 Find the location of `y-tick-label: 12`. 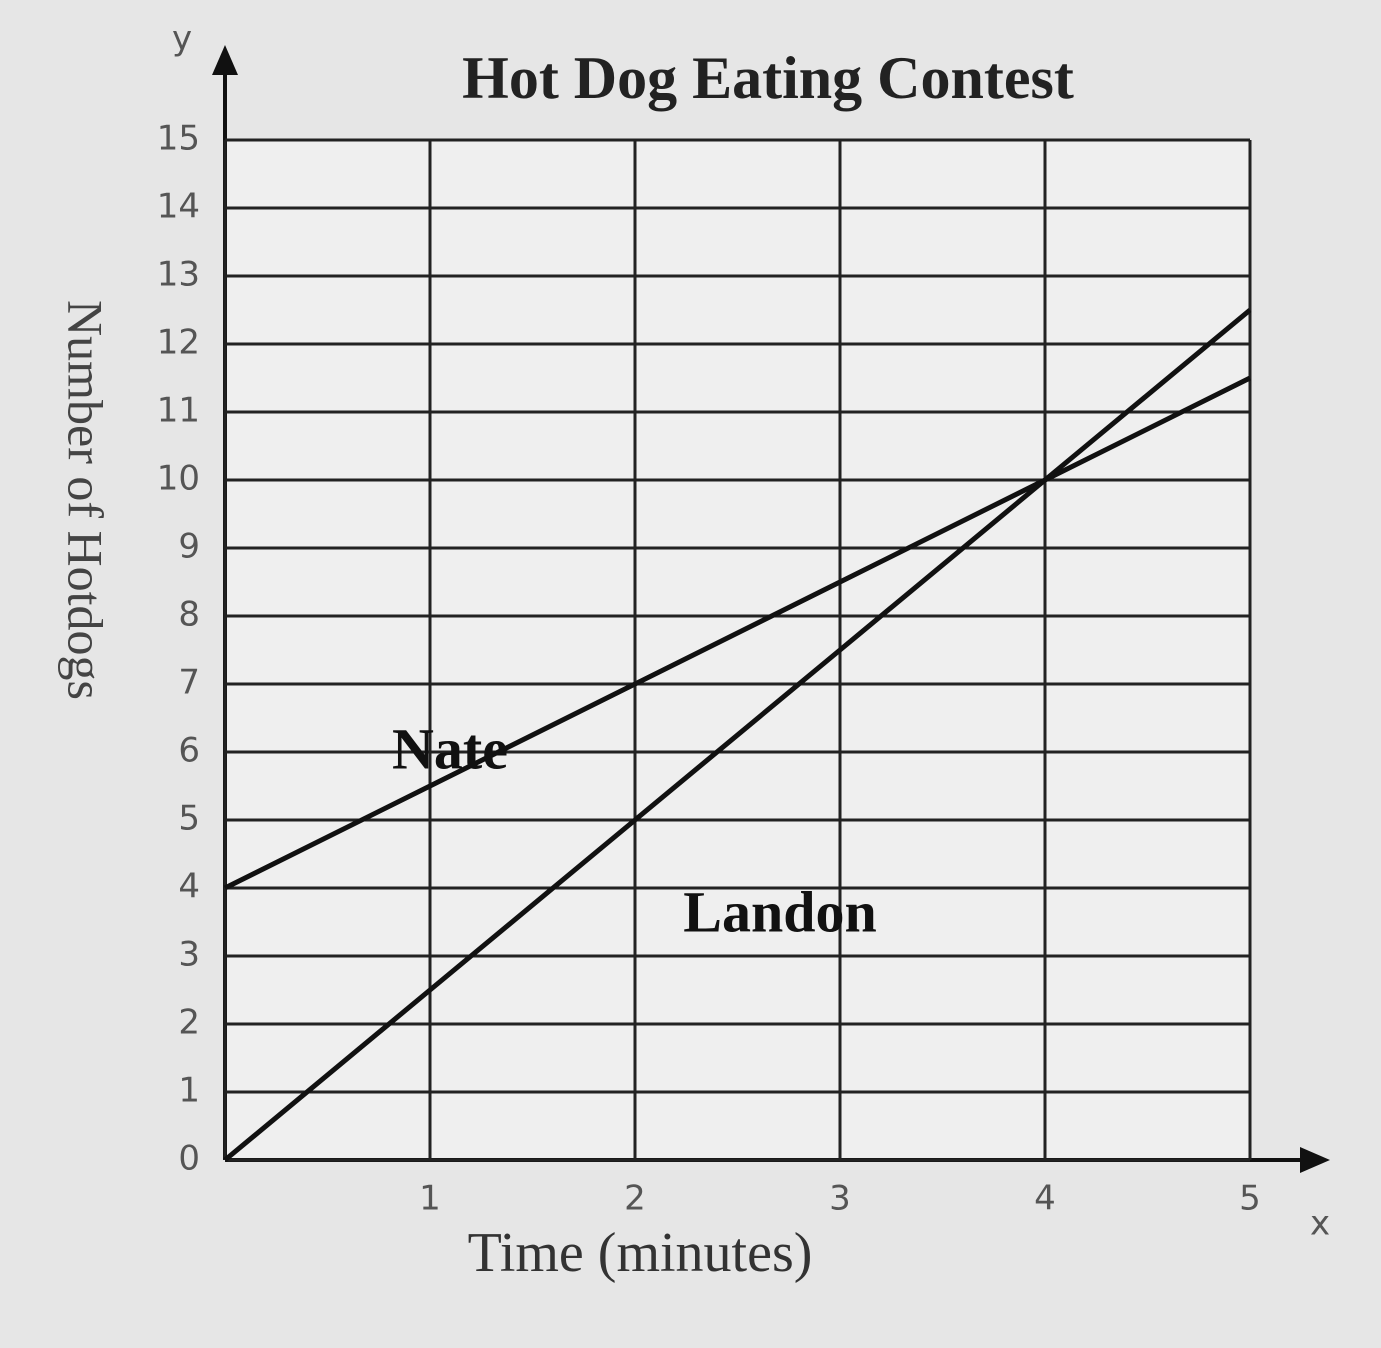

y-tick-label: 12 is located at coordinates (178, 343).